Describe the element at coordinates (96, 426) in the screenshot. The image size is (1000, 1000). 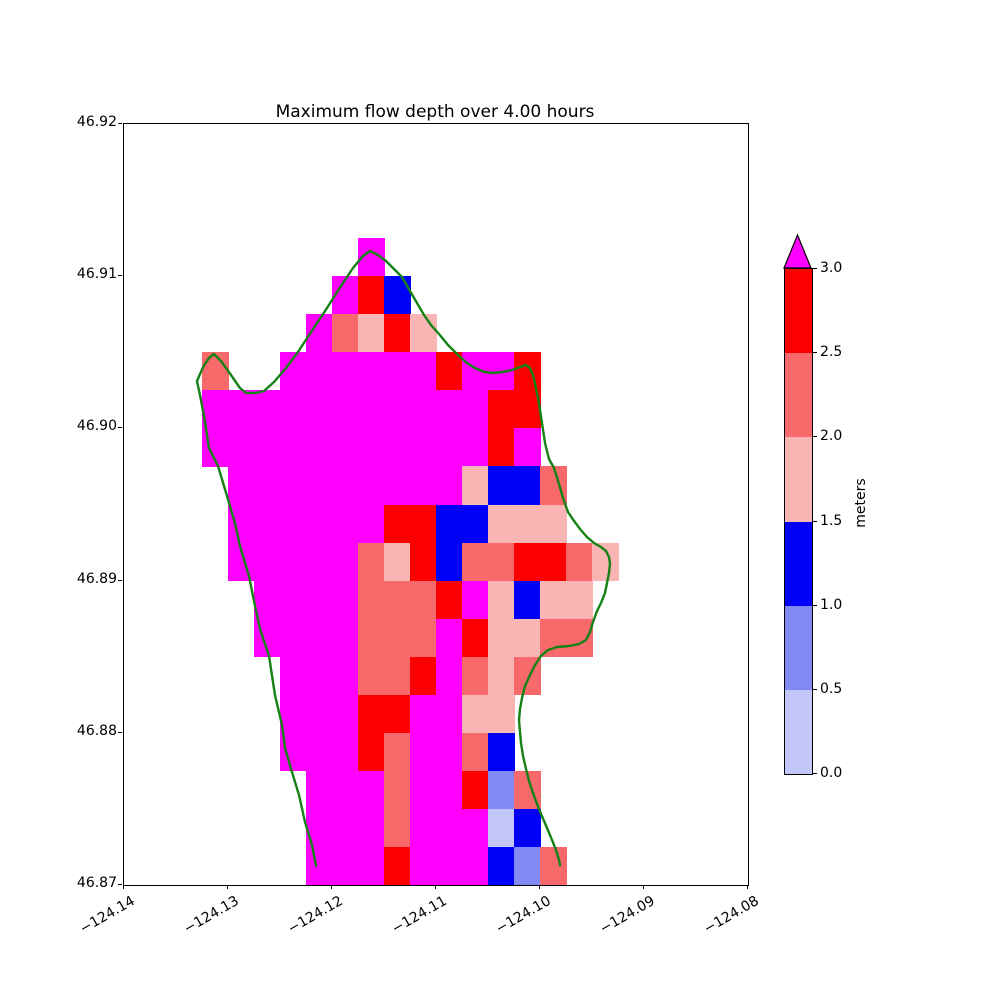
I see `y-tick-label: 46.90` at that location.